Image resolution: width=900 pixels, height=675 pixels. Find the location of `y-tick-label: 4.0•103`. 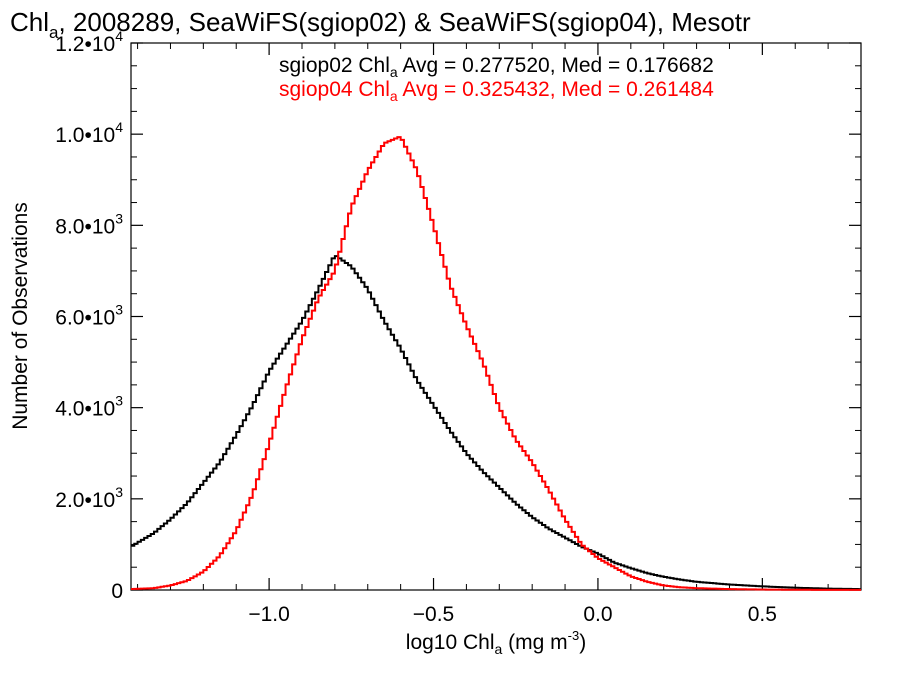

y-tick-label: 4.0•103 is located at coordinates (89, 407).